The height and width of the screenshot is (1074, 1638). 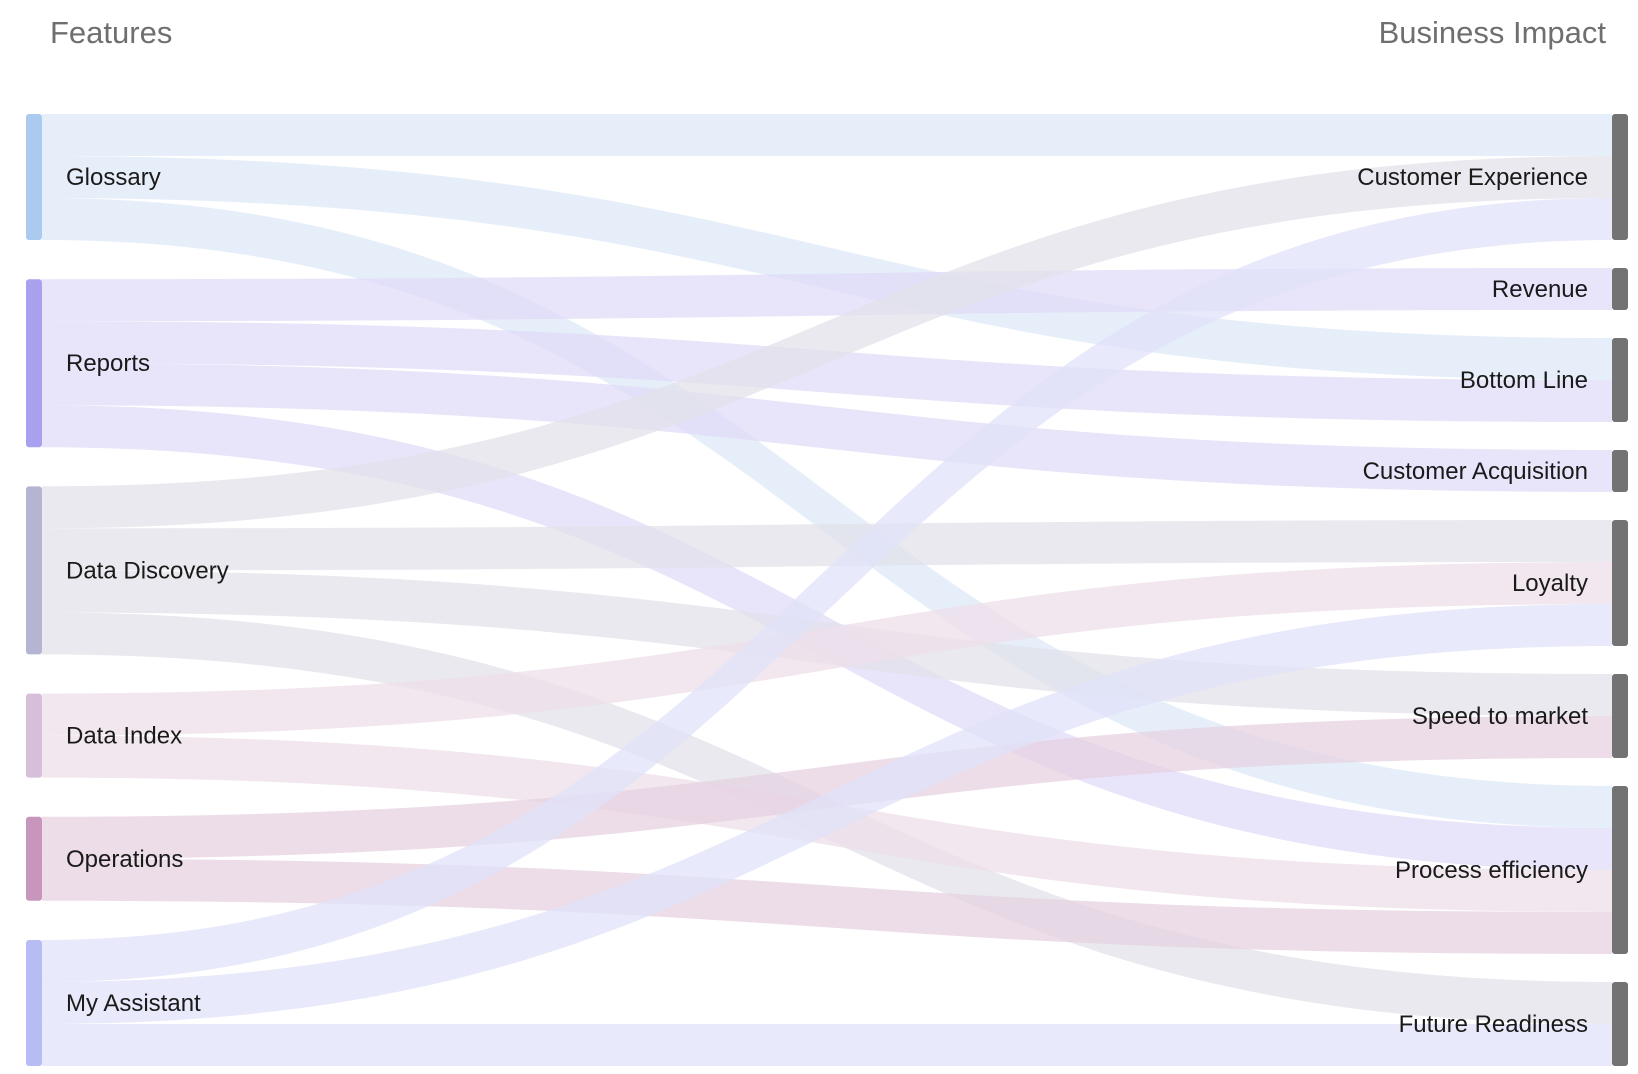 I want to click on node-operations, so click(x=34, y=858).